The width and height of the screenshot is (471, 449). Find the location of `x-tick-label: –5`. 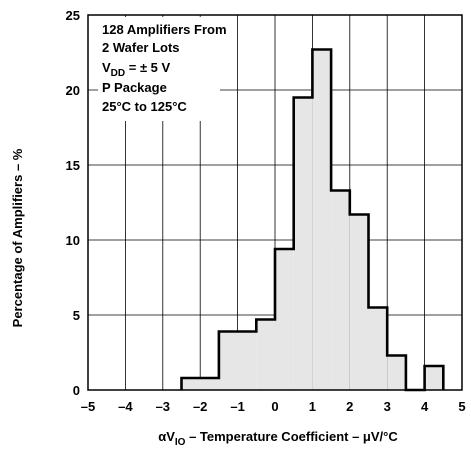

x-tick-label: –5 is located at coordinates (88, 406).